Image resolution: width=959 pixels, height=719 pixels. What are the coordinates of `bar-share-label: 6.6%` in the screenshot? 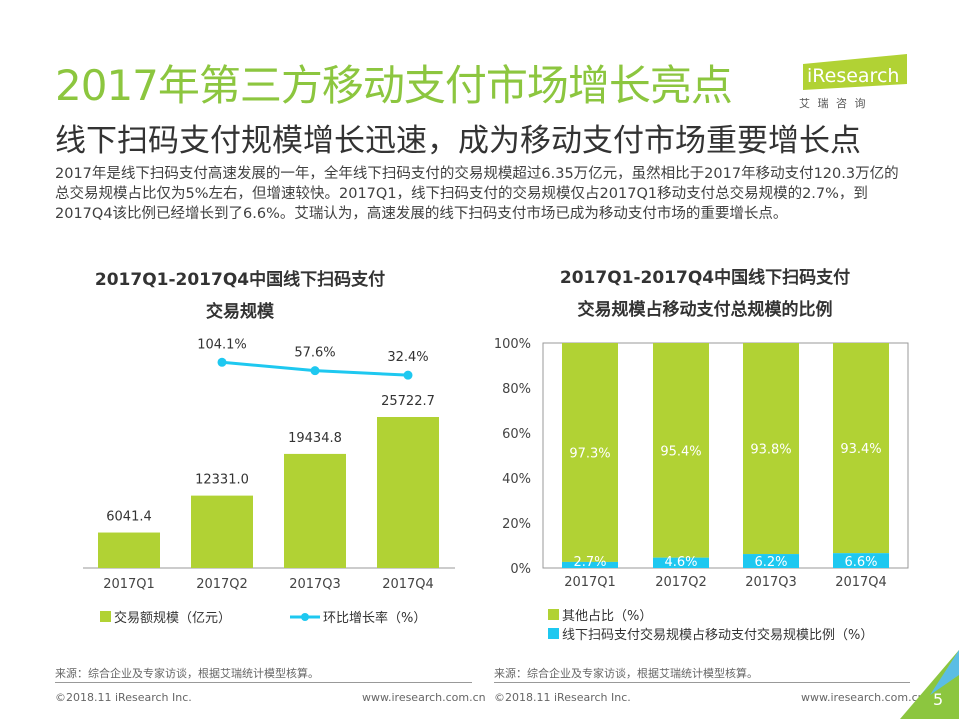 It's located at (860, 562).